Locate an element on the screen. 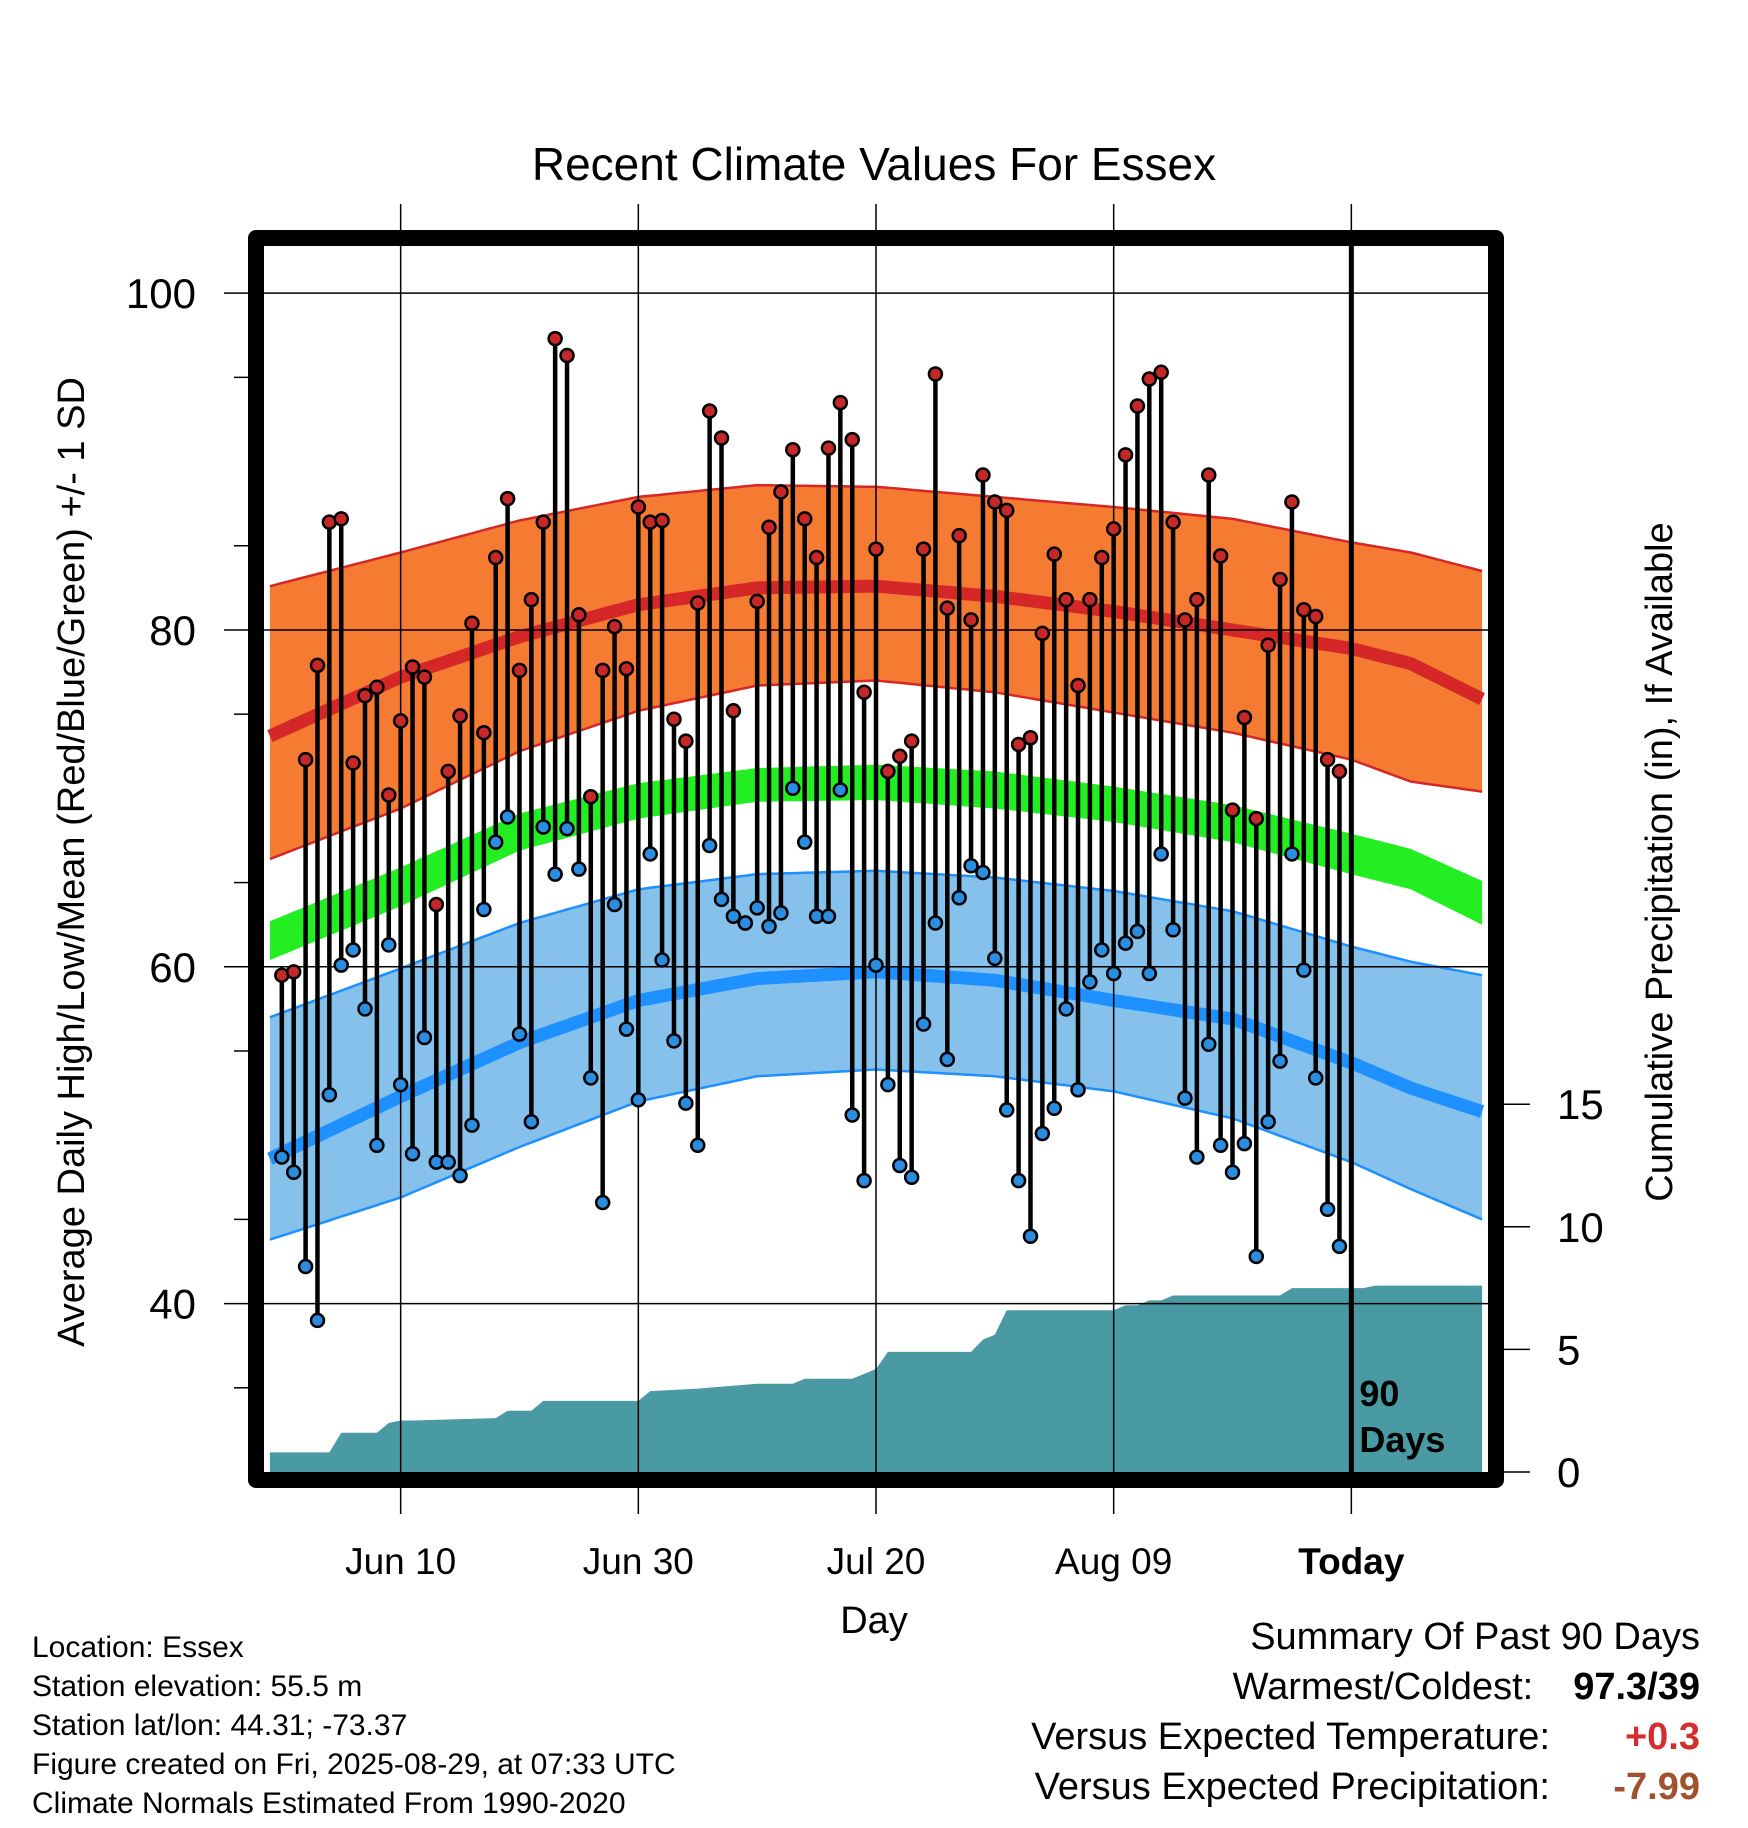 The height and width of the screenshot is (1828, 1748). station-location: Location: Essex is located at coordinates (138, 1647).